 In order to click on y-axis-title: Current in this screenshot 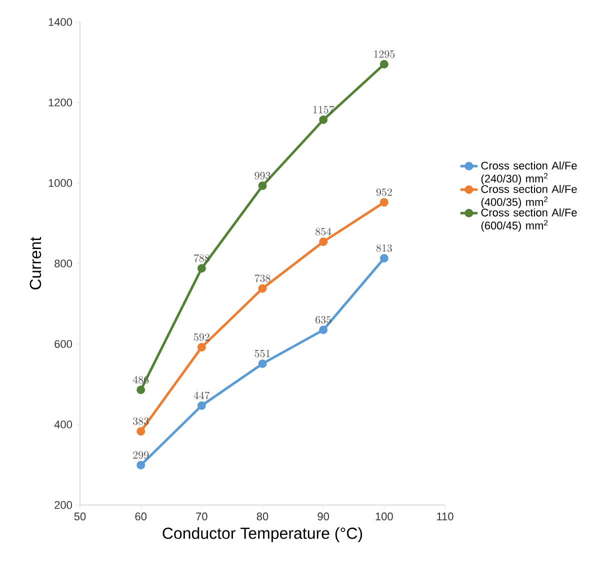, I will do `click(36, 263)`.